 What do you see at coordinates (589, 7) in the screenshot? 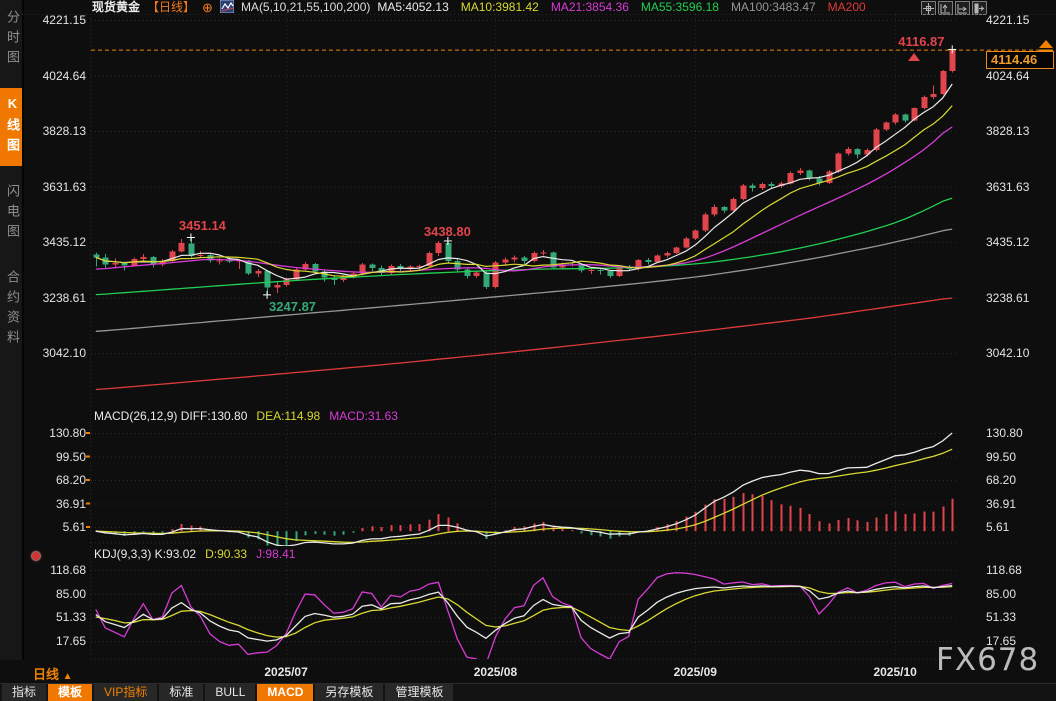
I see `ma-value-label: MA21:3854.36` at bounding box center [589, 7].